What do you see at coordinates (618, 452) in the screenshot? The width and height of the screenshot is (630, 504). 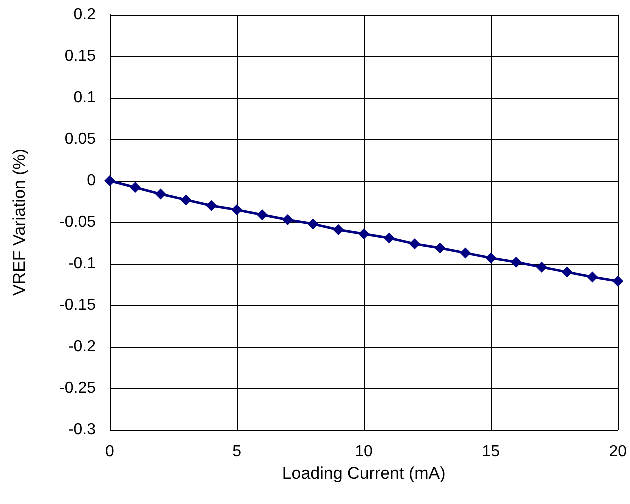 I see `x-tick-label: 20` at bounding box center [618, 452].